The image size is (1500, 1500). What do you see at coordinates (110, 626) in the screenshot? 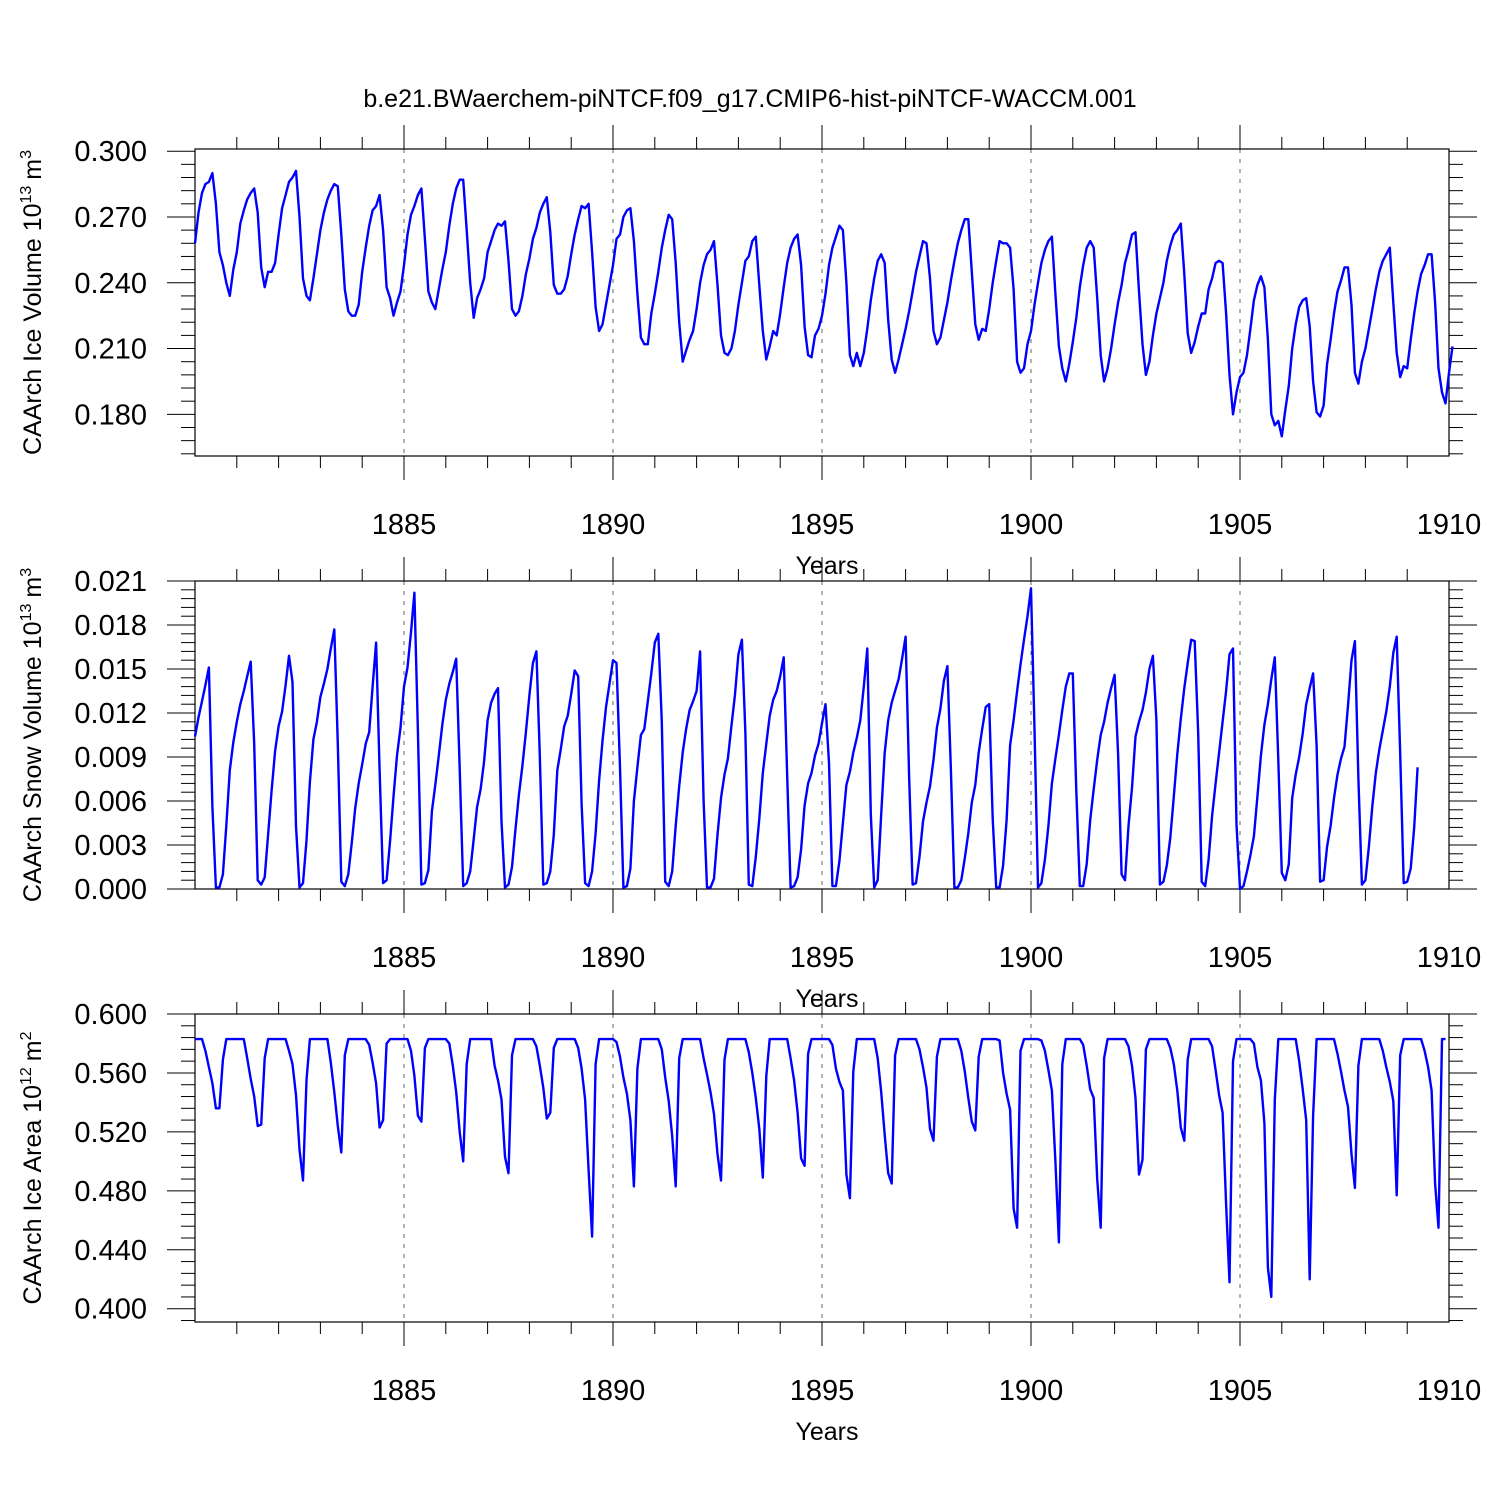
I see `y-tick-label: 0.018` at bounding box center [110, 626].